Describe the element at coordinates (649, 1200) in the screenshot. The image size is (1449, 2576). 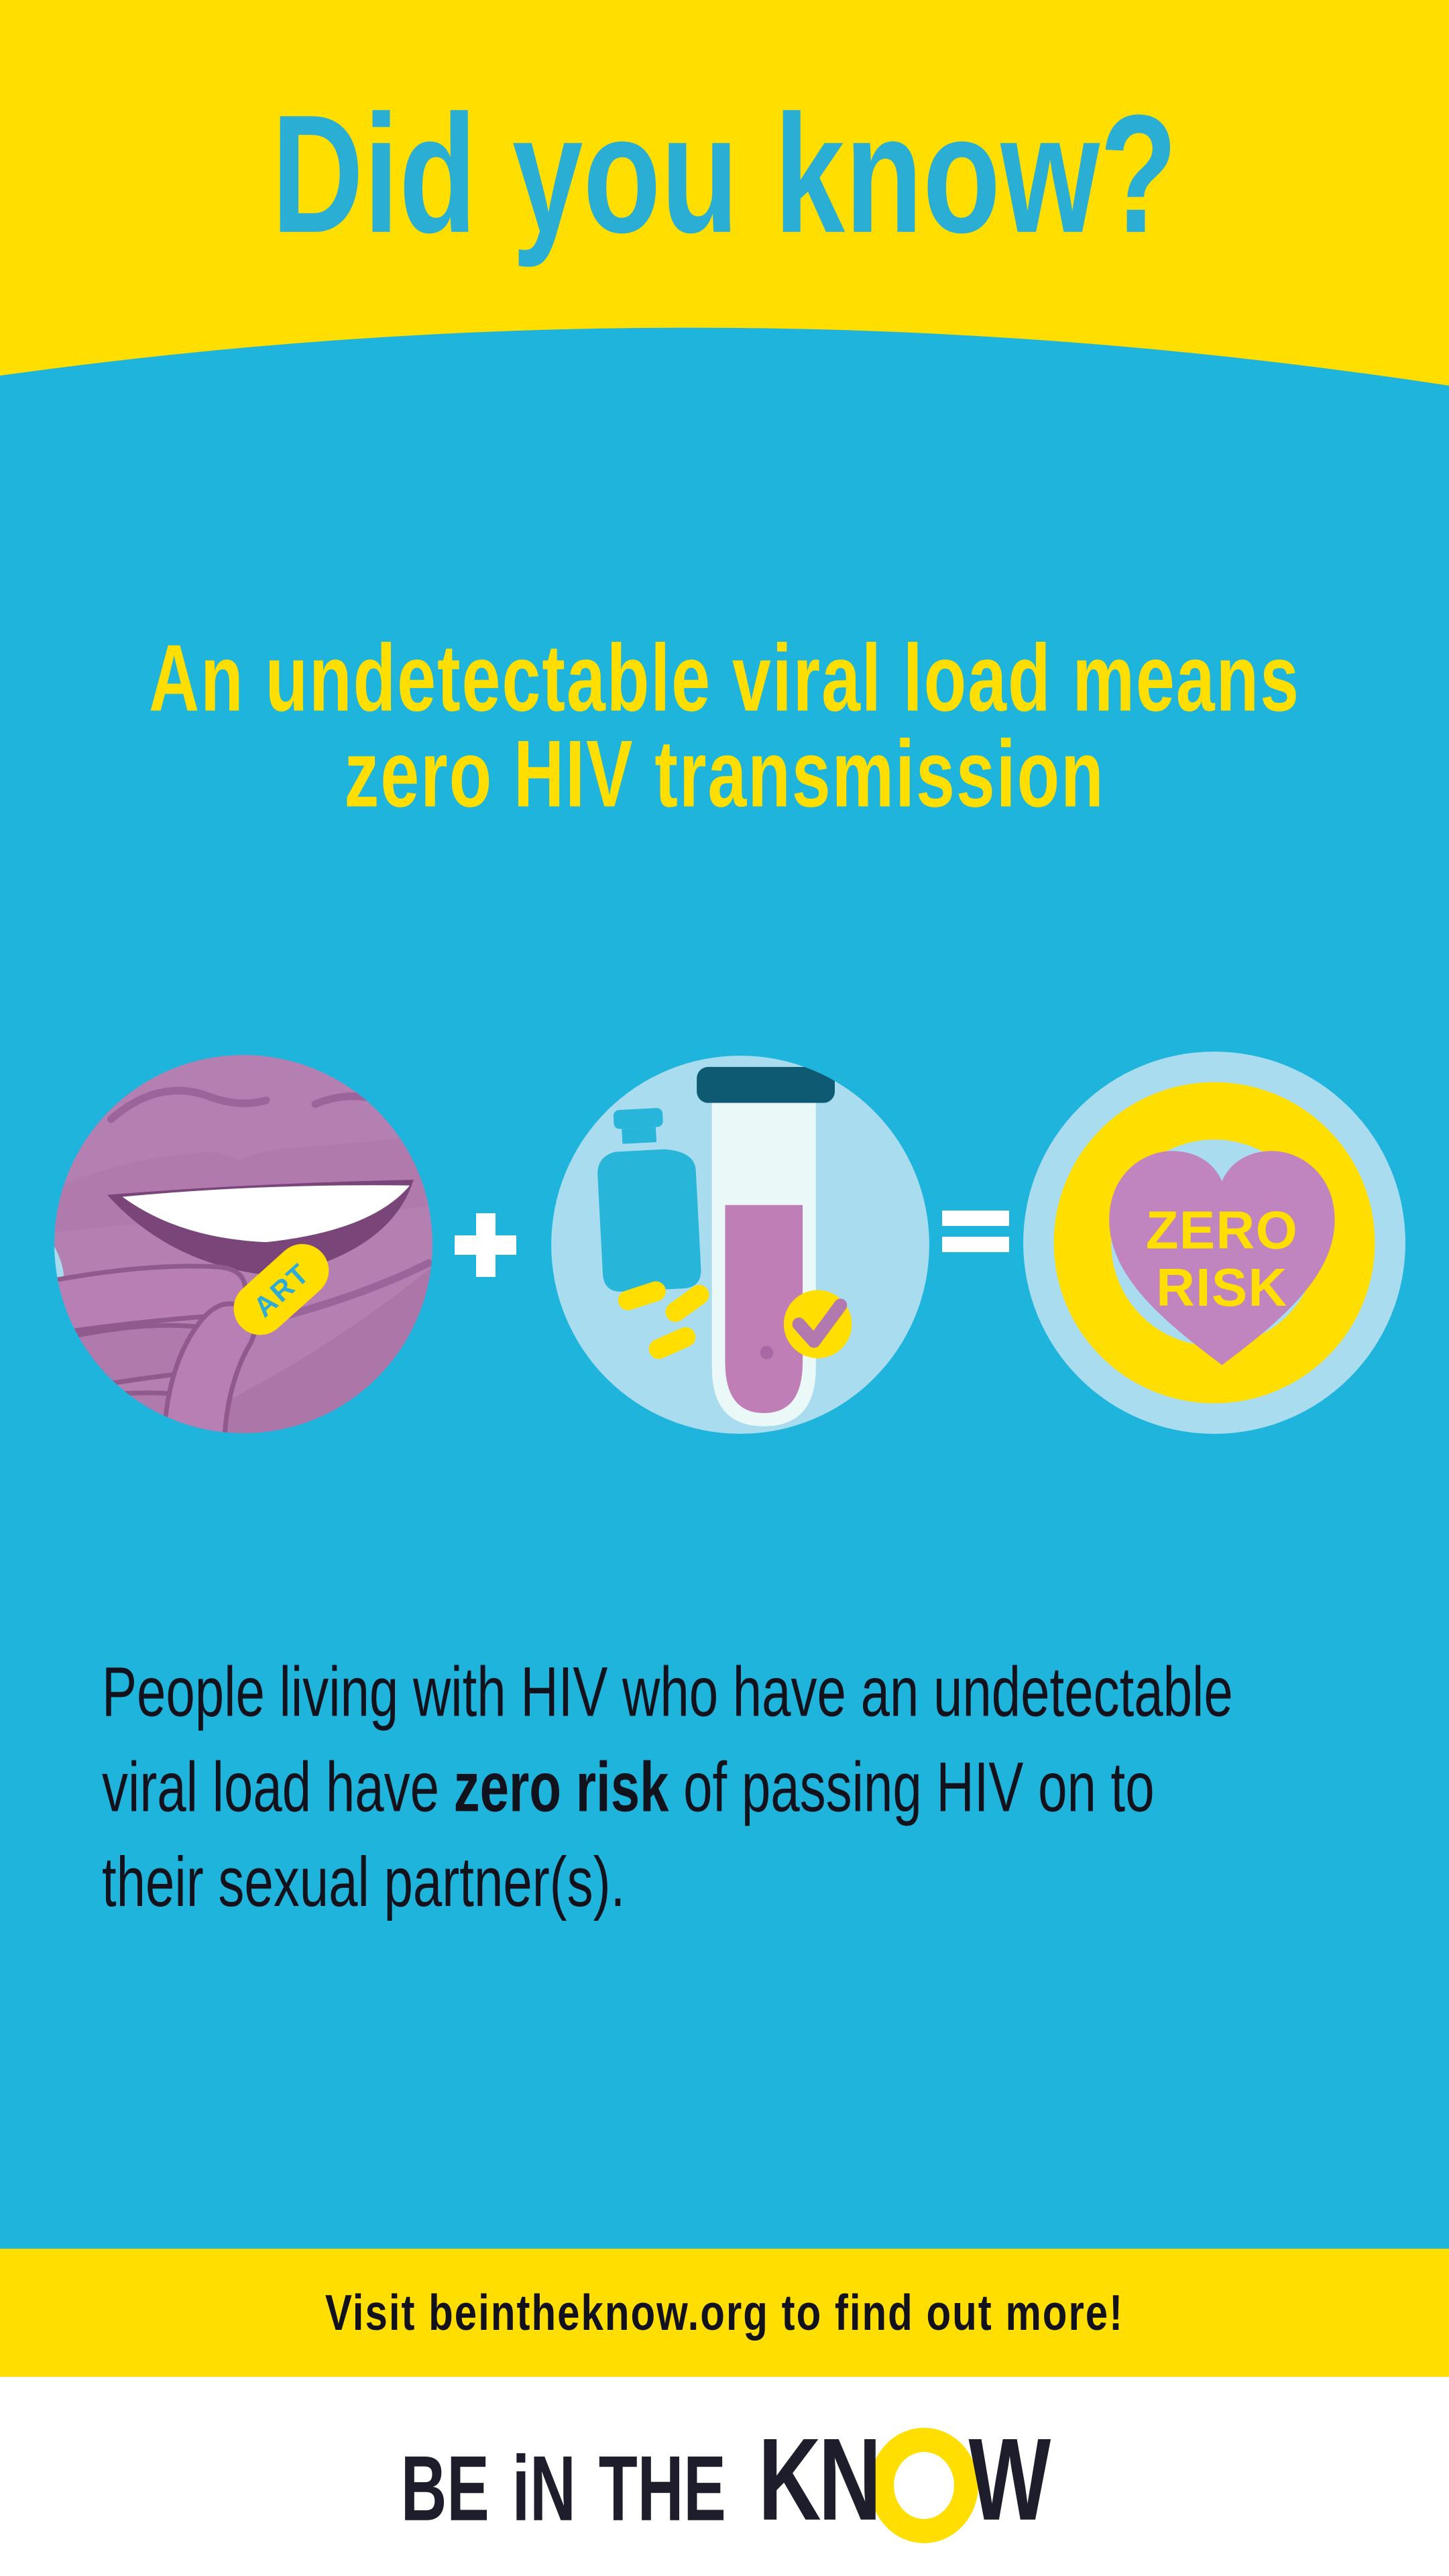
I see `pill-bottle-icon` at that location.